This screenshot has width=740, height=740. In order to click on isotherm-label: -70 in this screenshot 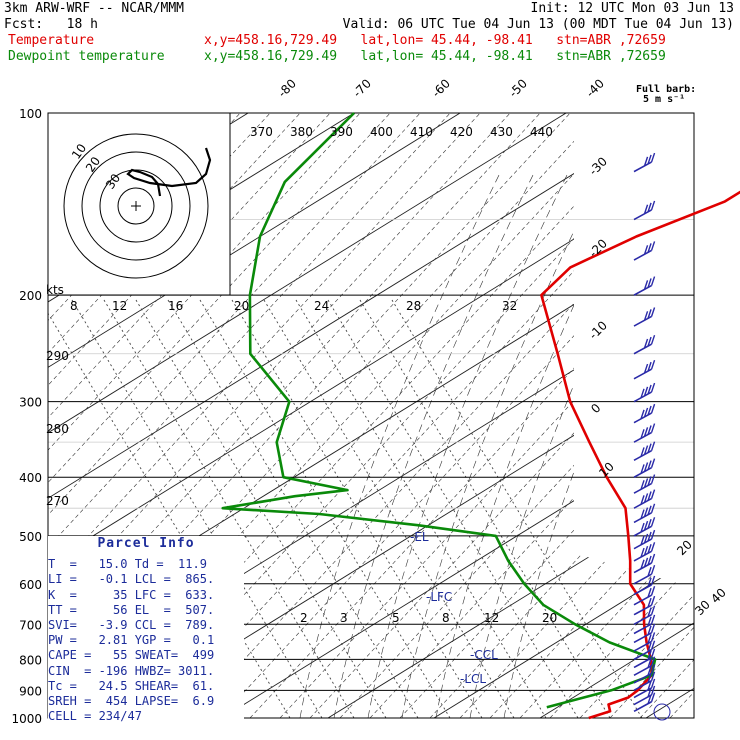, I will do `click(362, 88)`.